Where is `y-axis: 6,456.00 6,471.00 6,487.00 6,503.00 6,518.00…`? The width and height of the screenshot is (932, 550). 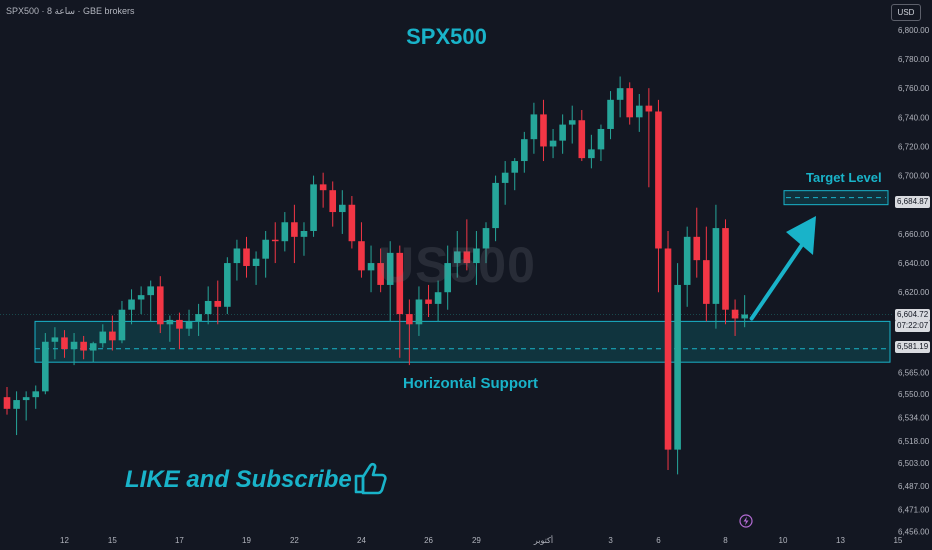 y-axis: 6,456.00 6,471.00 6,487.00 6,503.00 6,518.00… is located at coordinates (914, 281).